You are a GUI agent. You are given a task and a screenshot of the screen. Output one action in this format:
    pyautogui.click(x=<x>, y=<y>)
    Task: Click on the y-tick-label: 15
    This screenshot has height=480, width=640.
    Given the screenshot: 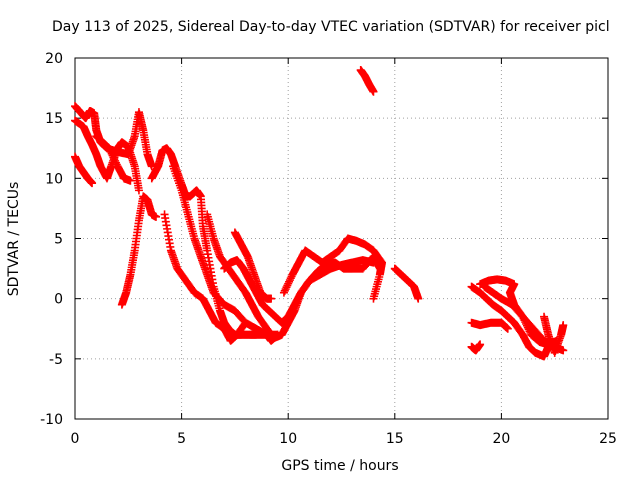 What is the action you would take?
    pyautogui.click(x=54, y=119)
    